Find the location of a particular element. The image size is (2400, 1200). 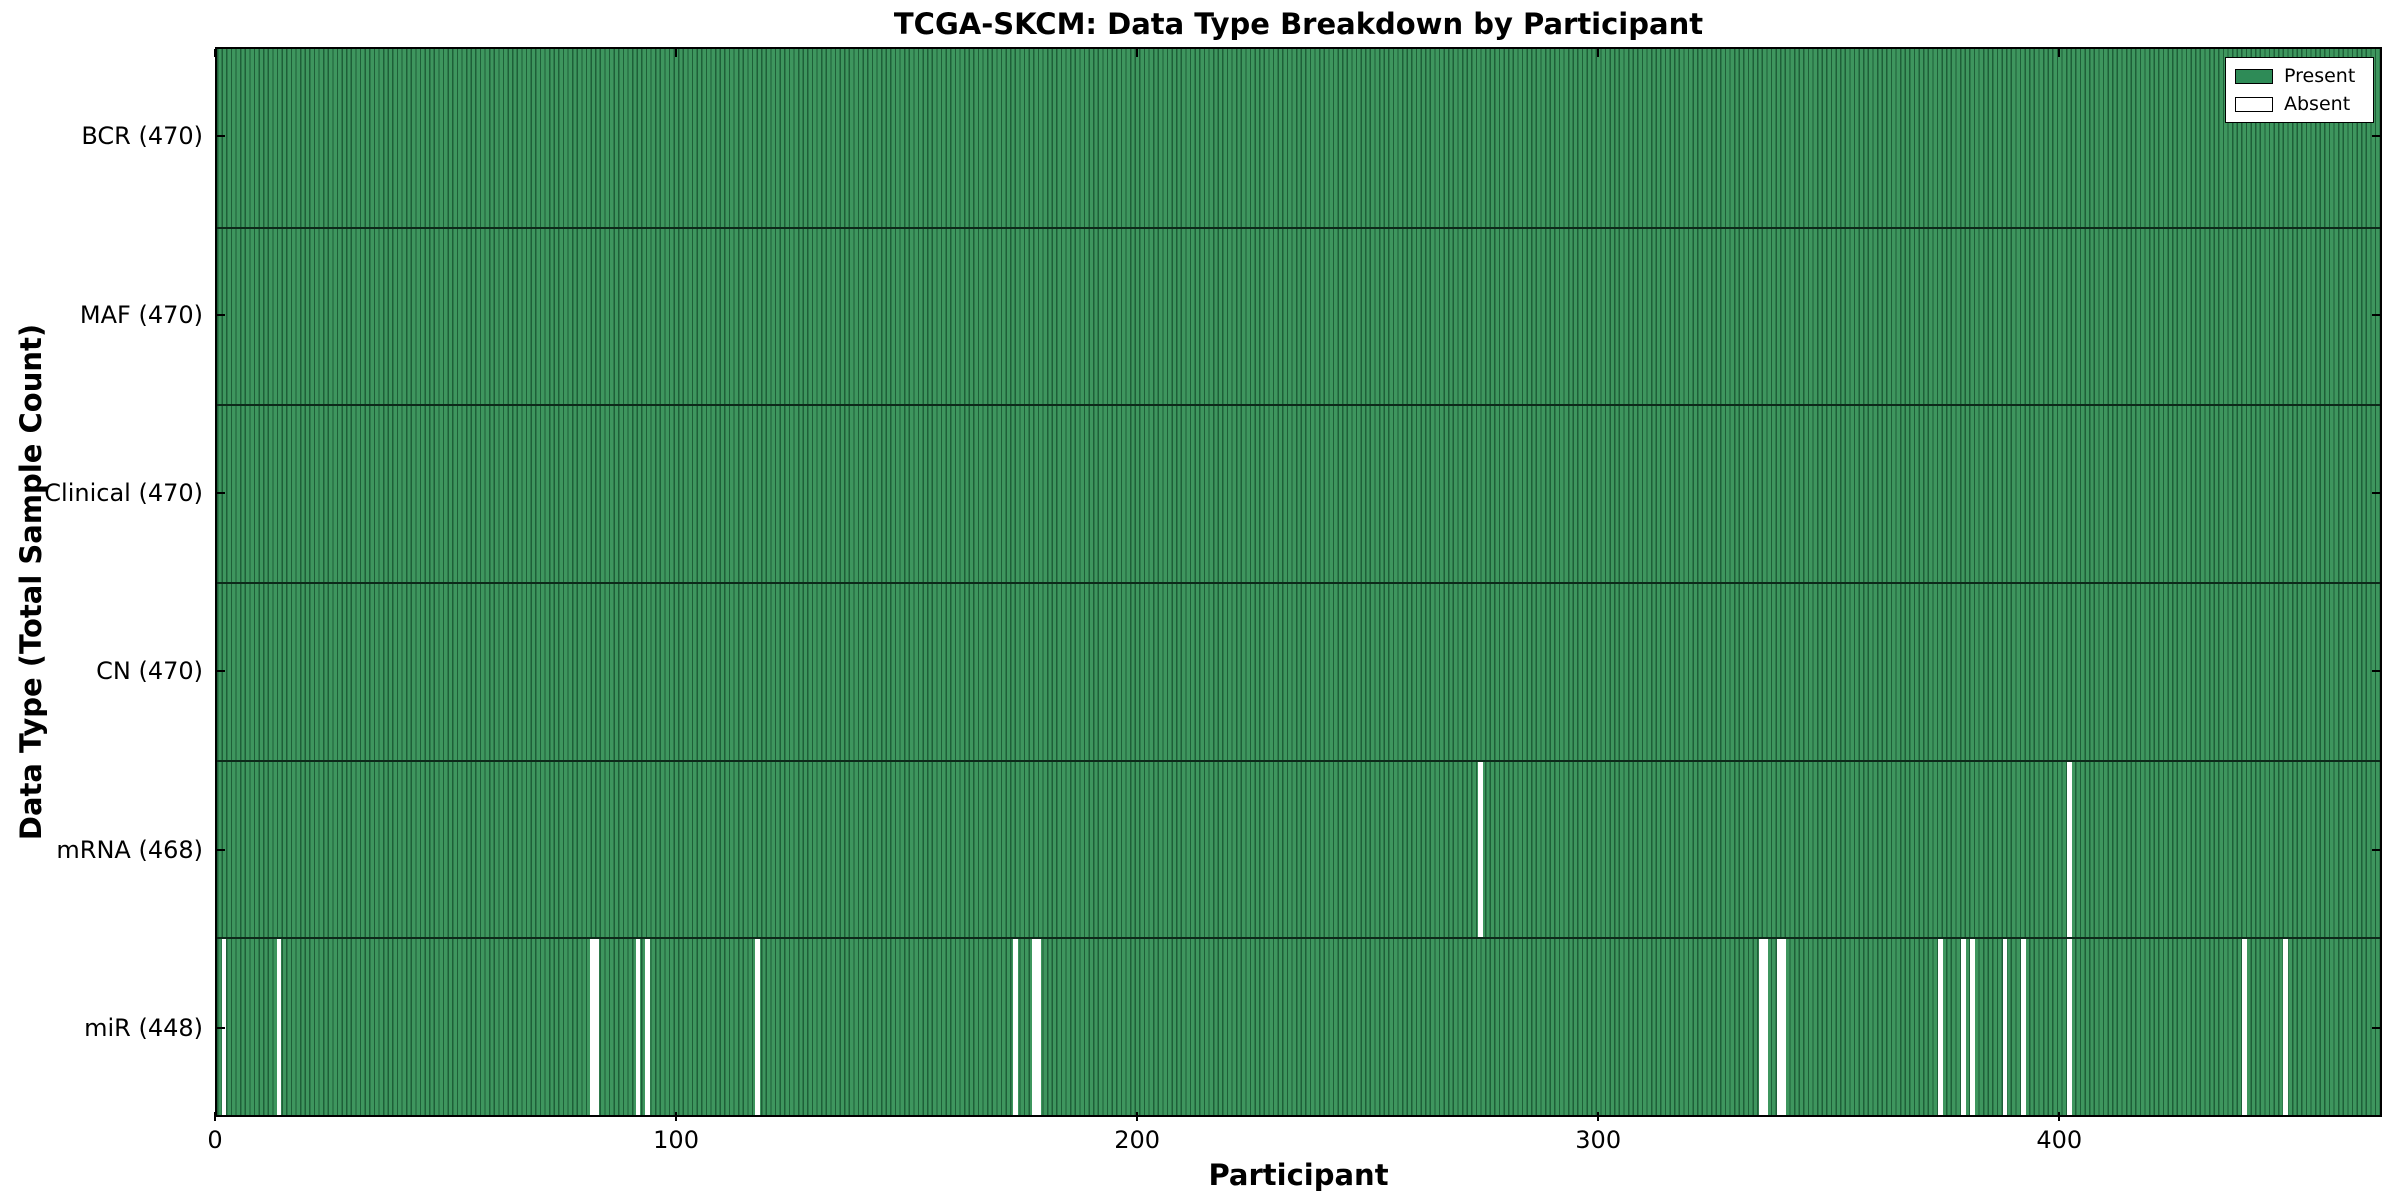

x-axis-title: Participant is located at coordinates (1298, 1175).